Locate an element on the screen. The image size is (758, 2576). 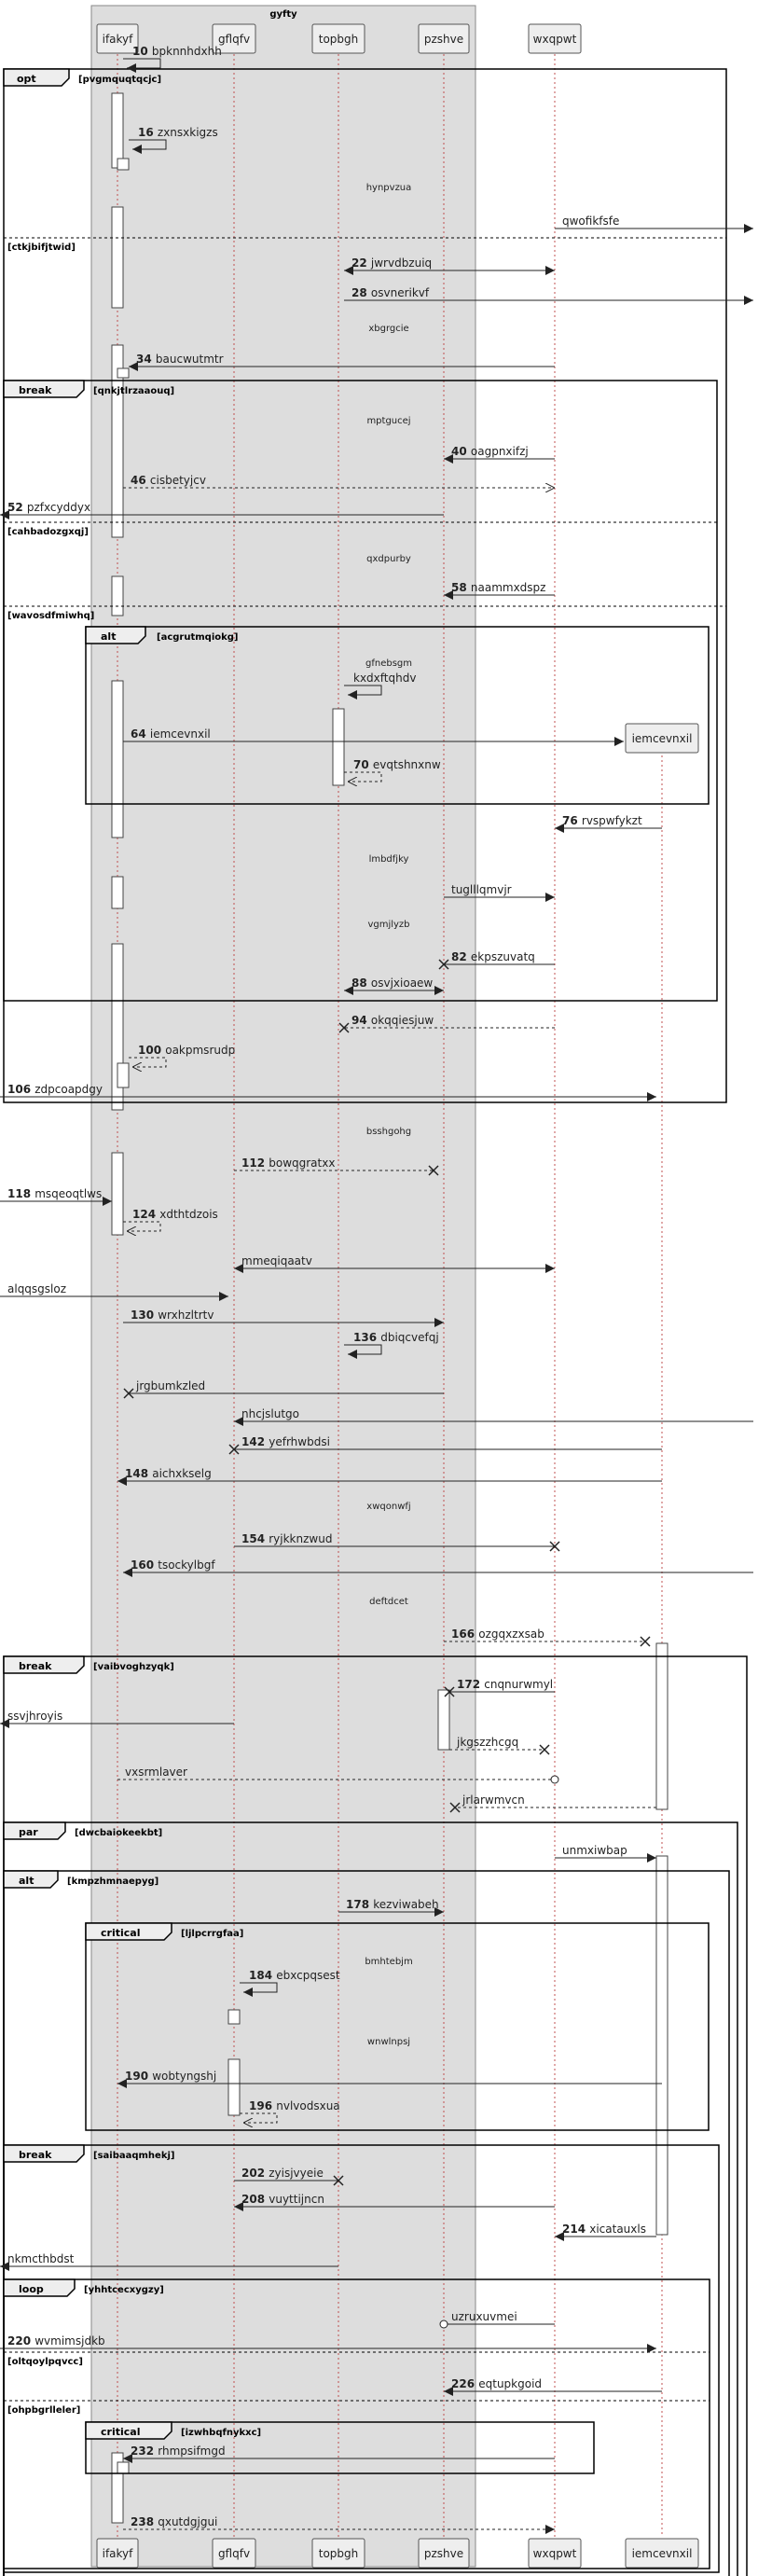
fragment-guard: [izwhbqfnykxc] is located at coordinates (221, 2433).